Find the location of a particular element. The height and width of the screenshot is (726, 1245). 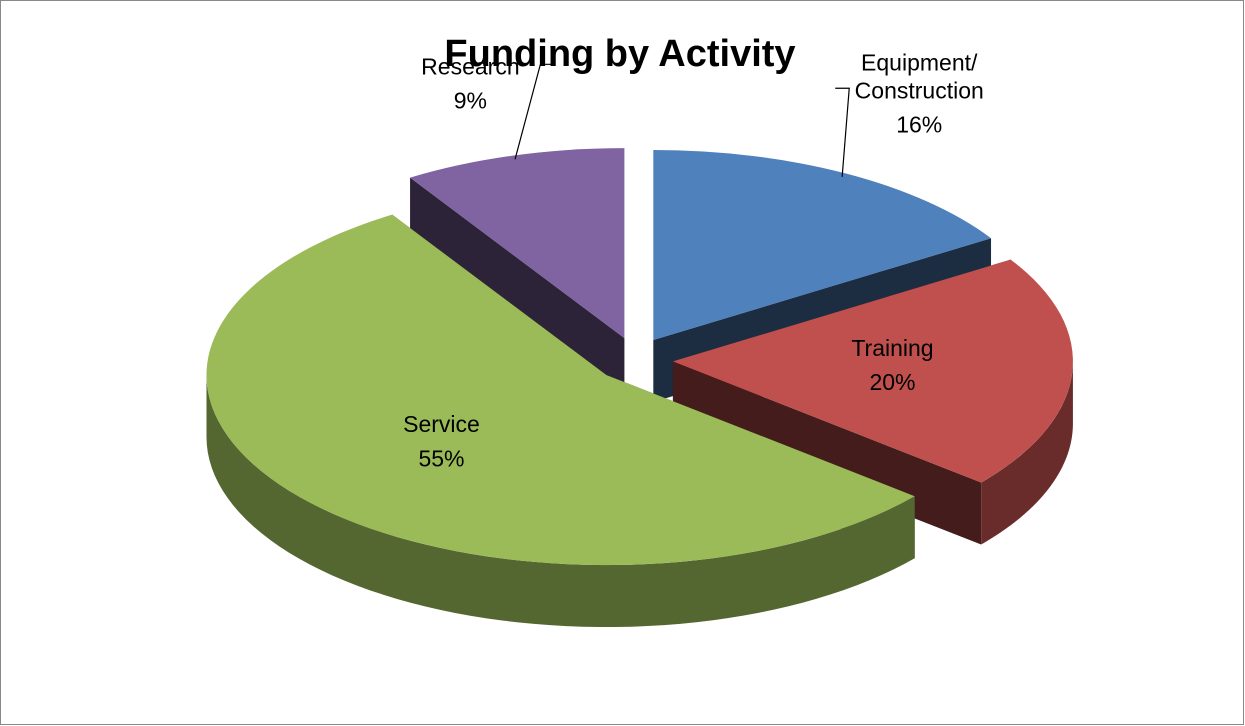

category-label: Service is located at coordinates (441, 424).